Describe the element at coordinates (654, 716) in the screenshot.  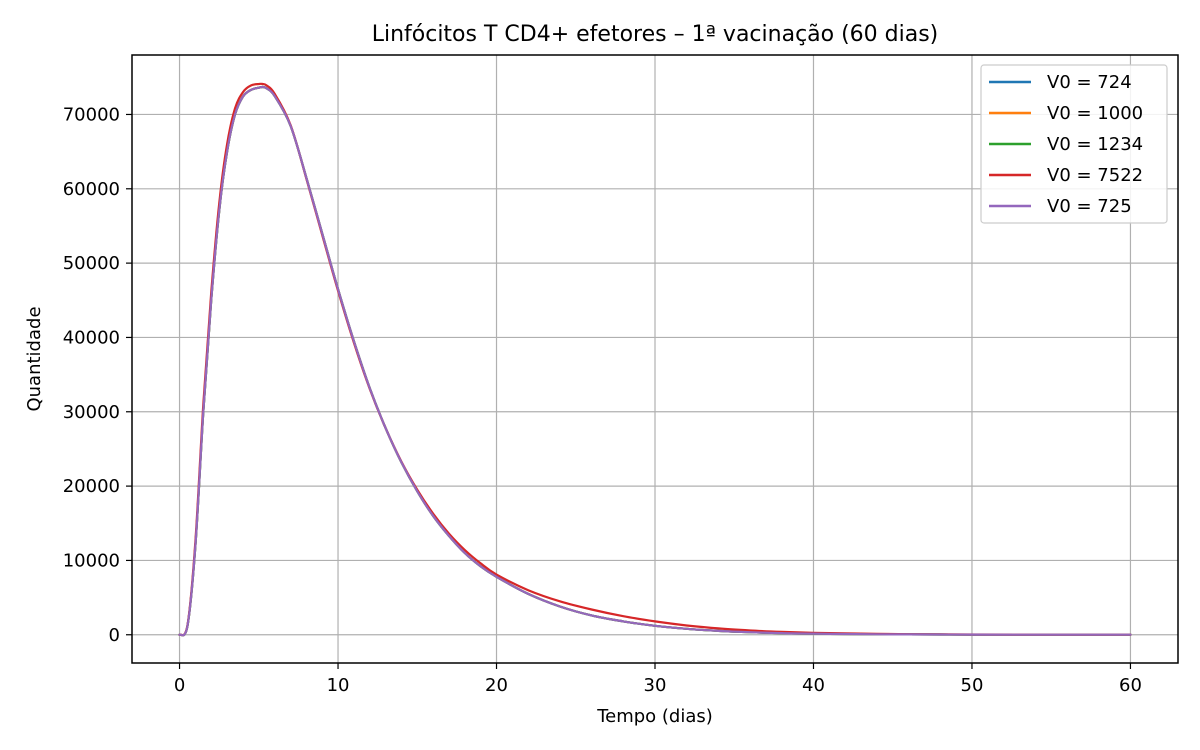
I see `x-axis-label: Tempo (dias)` at that location.